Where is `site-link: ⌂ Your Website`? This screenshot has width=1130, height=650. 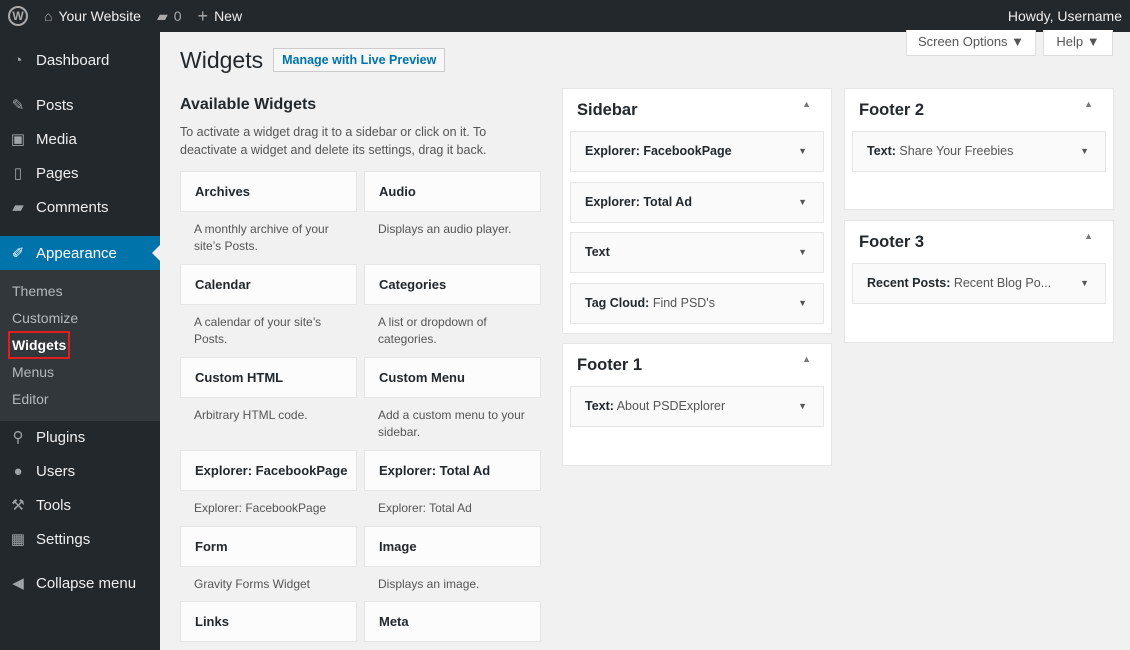 site-link: ⌂ Your Website is located at coordinates (92, 16).